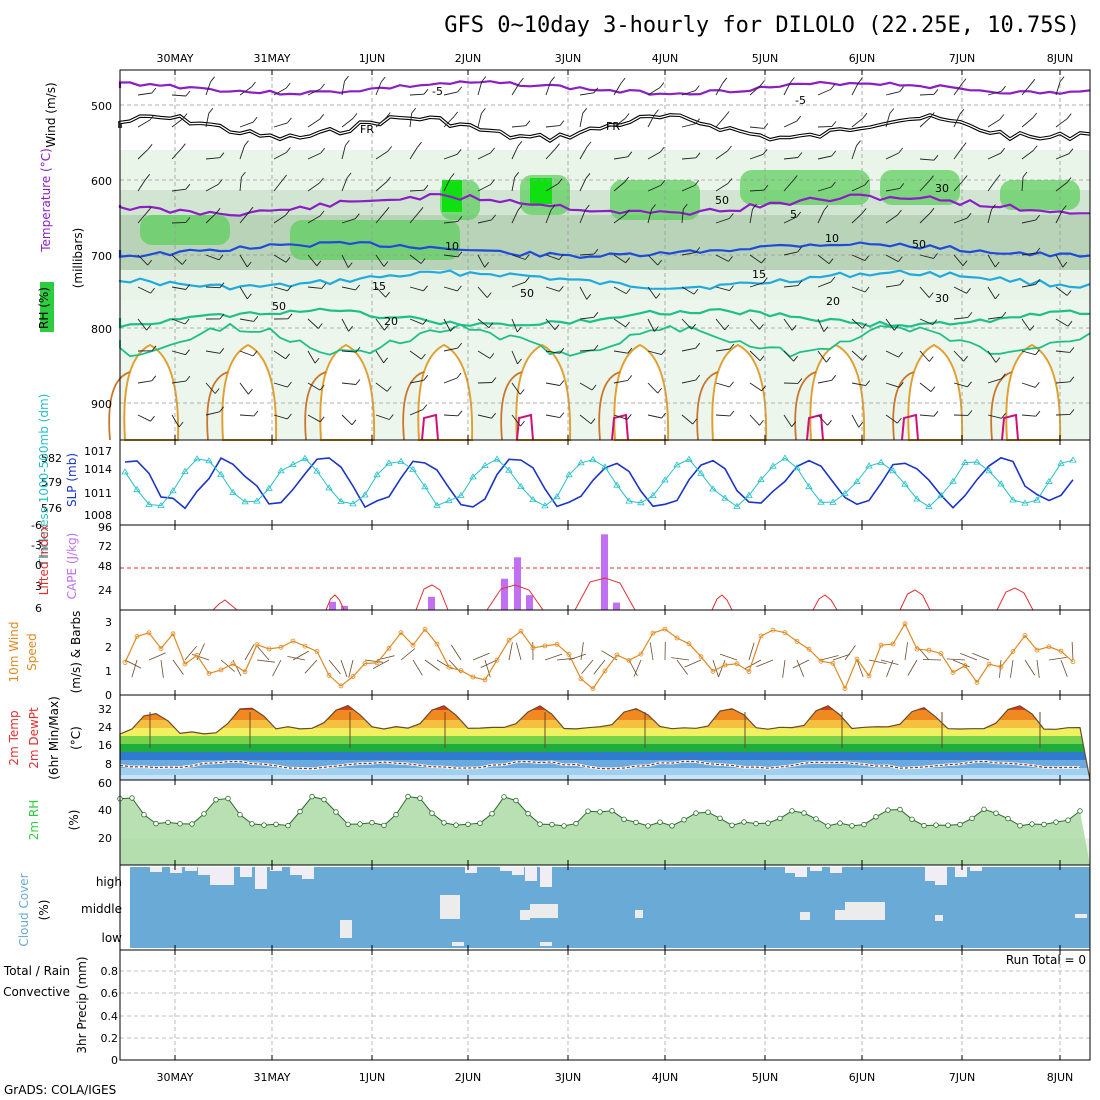  I want to click on ylabel-lifted-index: Lifted Index, so click(44, 560).